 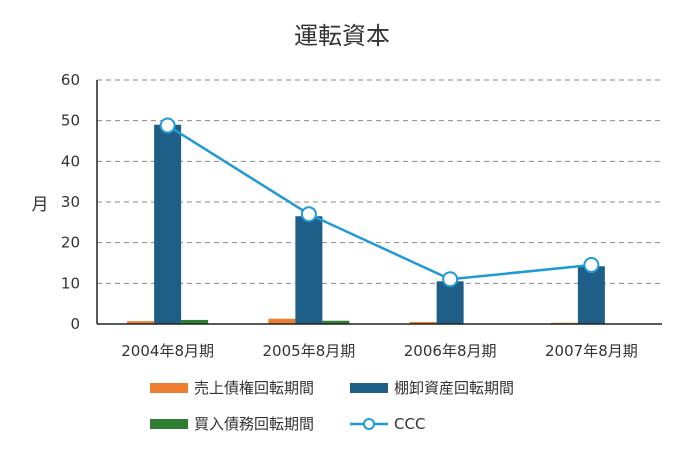 What do you see at coordinates (254, 424) in the screenshot?
I see `legend-label: 買入債務回転期間` at bounding box center [254, 424].